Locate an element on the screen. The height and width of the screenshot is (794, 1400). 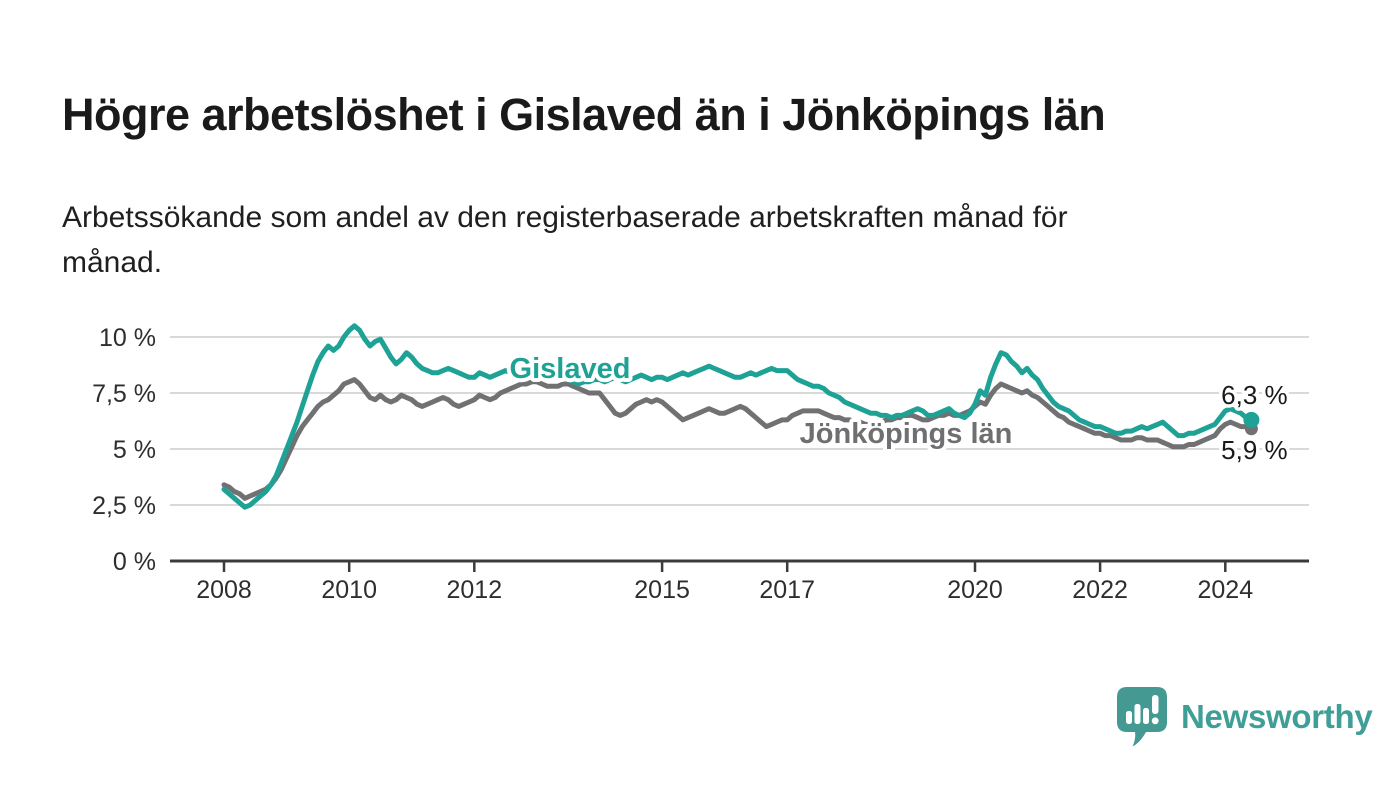
x-axis-label: 2022 is located at coordinates (1100, 590).